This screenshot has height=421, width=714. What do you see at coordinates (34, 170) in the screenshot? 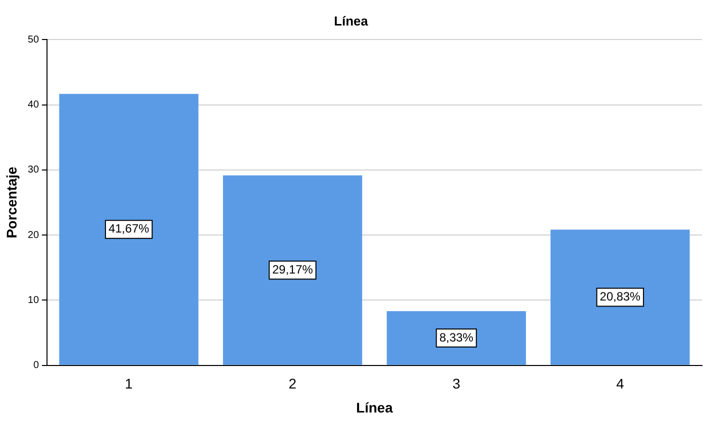
I see `y-tick-label: 30` at bounding box center [34, 170].